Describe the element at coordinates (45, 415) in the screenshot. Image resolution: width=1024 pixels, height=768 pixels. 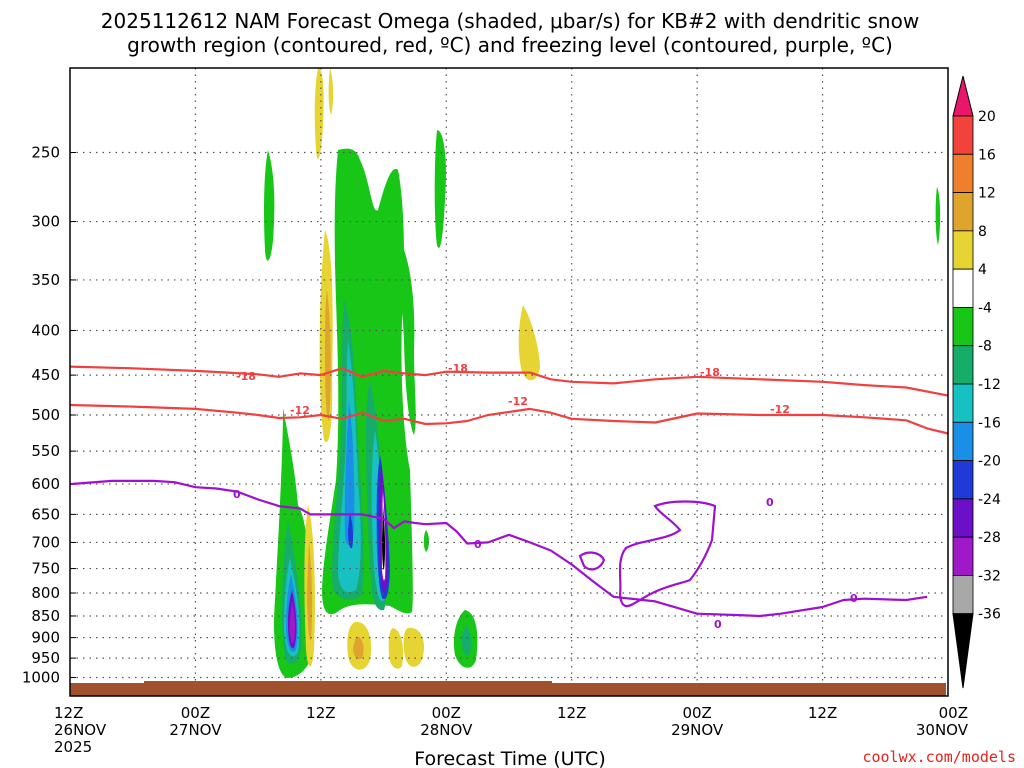
I see `y-tick-label: 500` at that location.